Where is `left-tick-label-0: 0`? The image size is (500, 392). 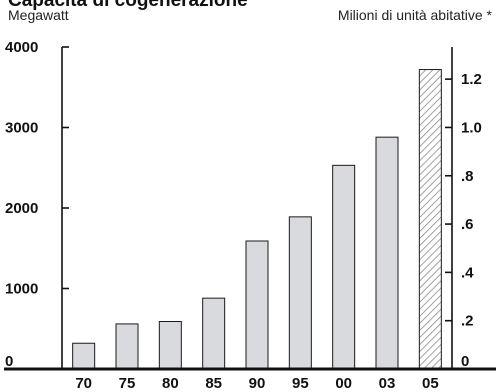 left-tick-label-0: 0 is located at coordinates (9, 361).